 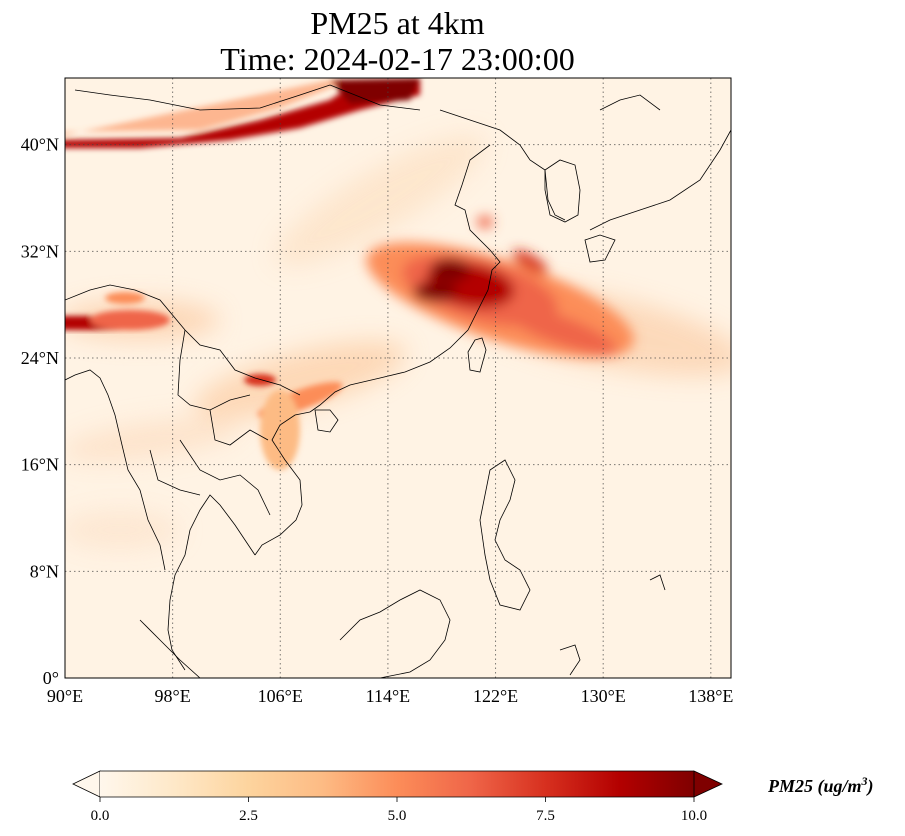 I want to click on colorbar-tick-label: 2.5, so click(x=248, y=816).